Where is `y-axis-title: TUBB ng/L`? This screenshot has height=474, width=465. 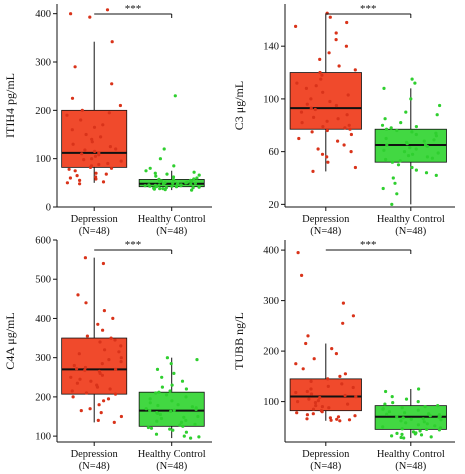
y-axis-title: TUBB ng/L is located at coordinates (239, 341).